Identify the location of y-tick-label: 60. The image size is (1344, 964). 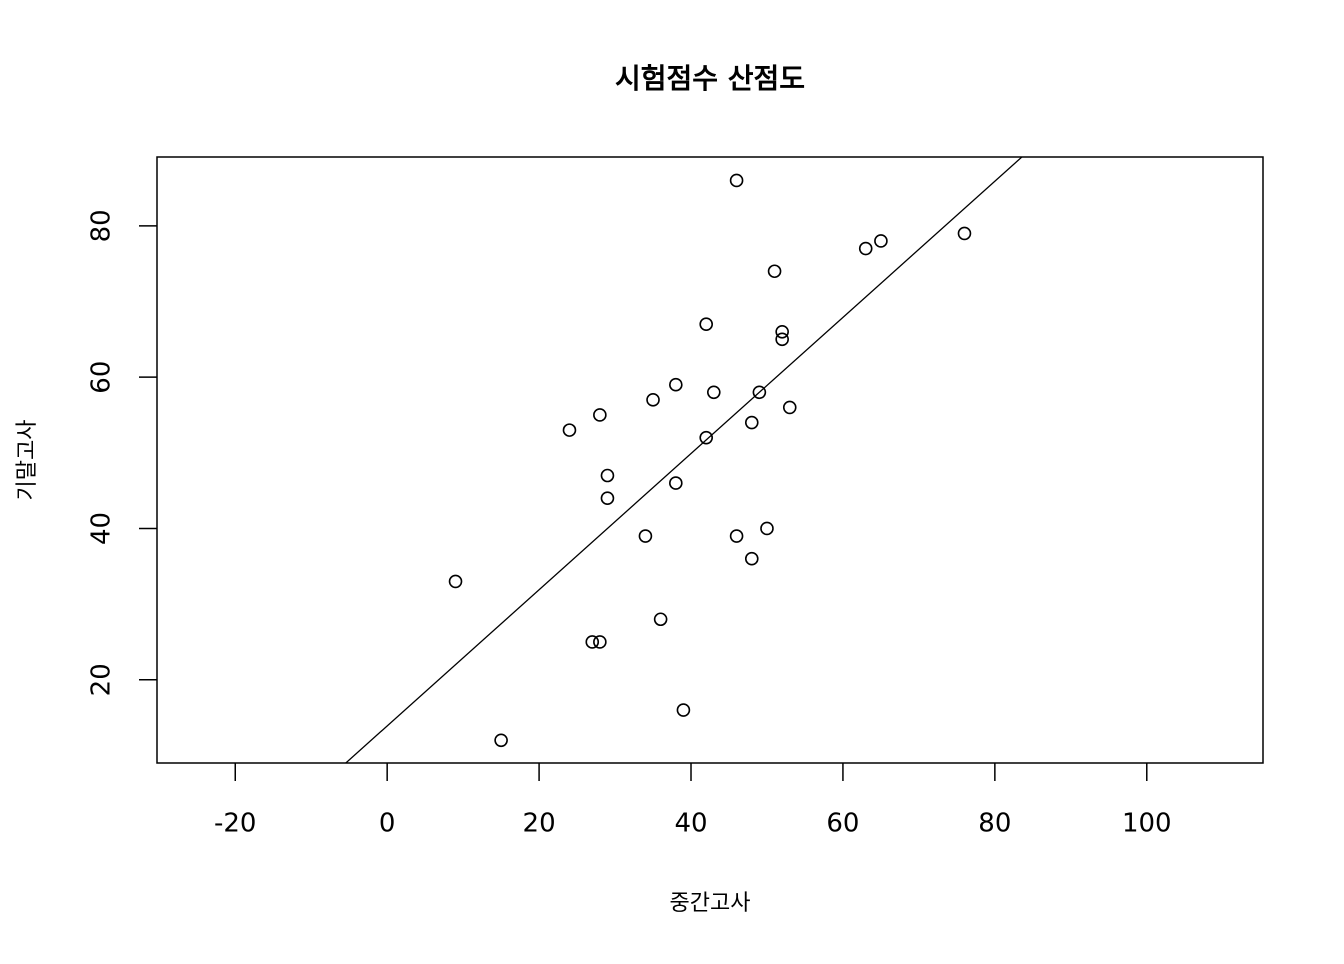
(102, 377).